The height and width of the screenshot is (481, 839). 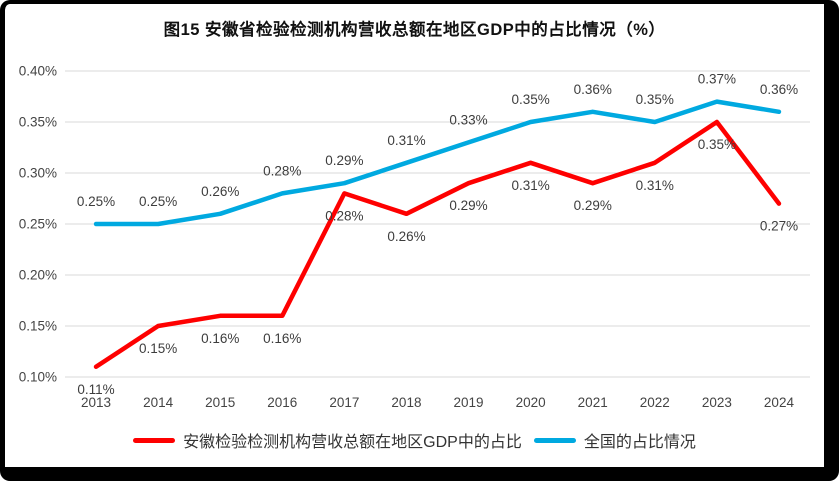 What do you see at coordinates (158, 402) in the screenshot?
I see `x-axis-tick-label: 2014` at bounding box center [158, 402].